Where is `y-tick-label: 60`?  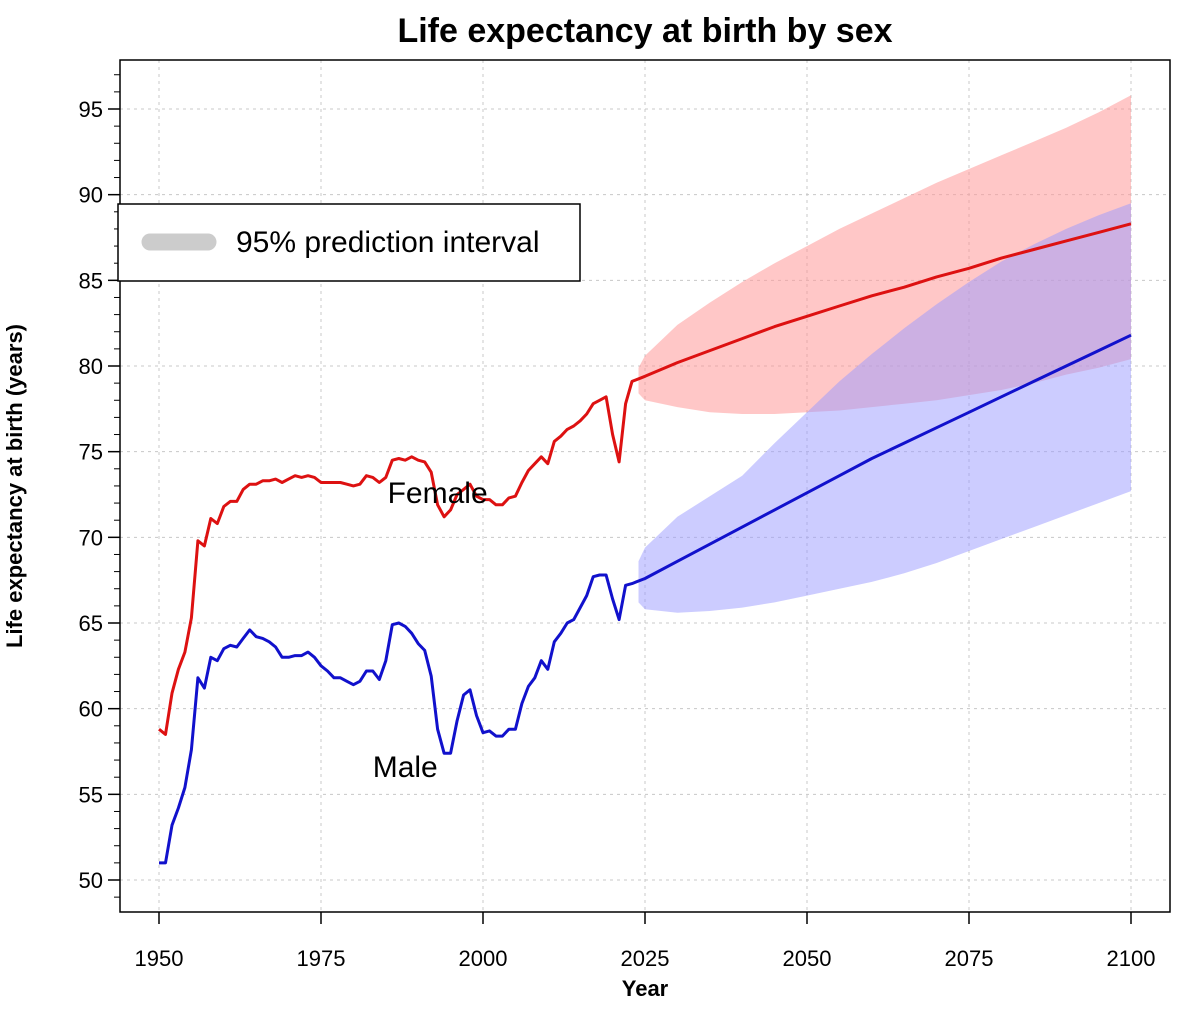 y-tick-label: 60 is located at coordinates (91, 709).